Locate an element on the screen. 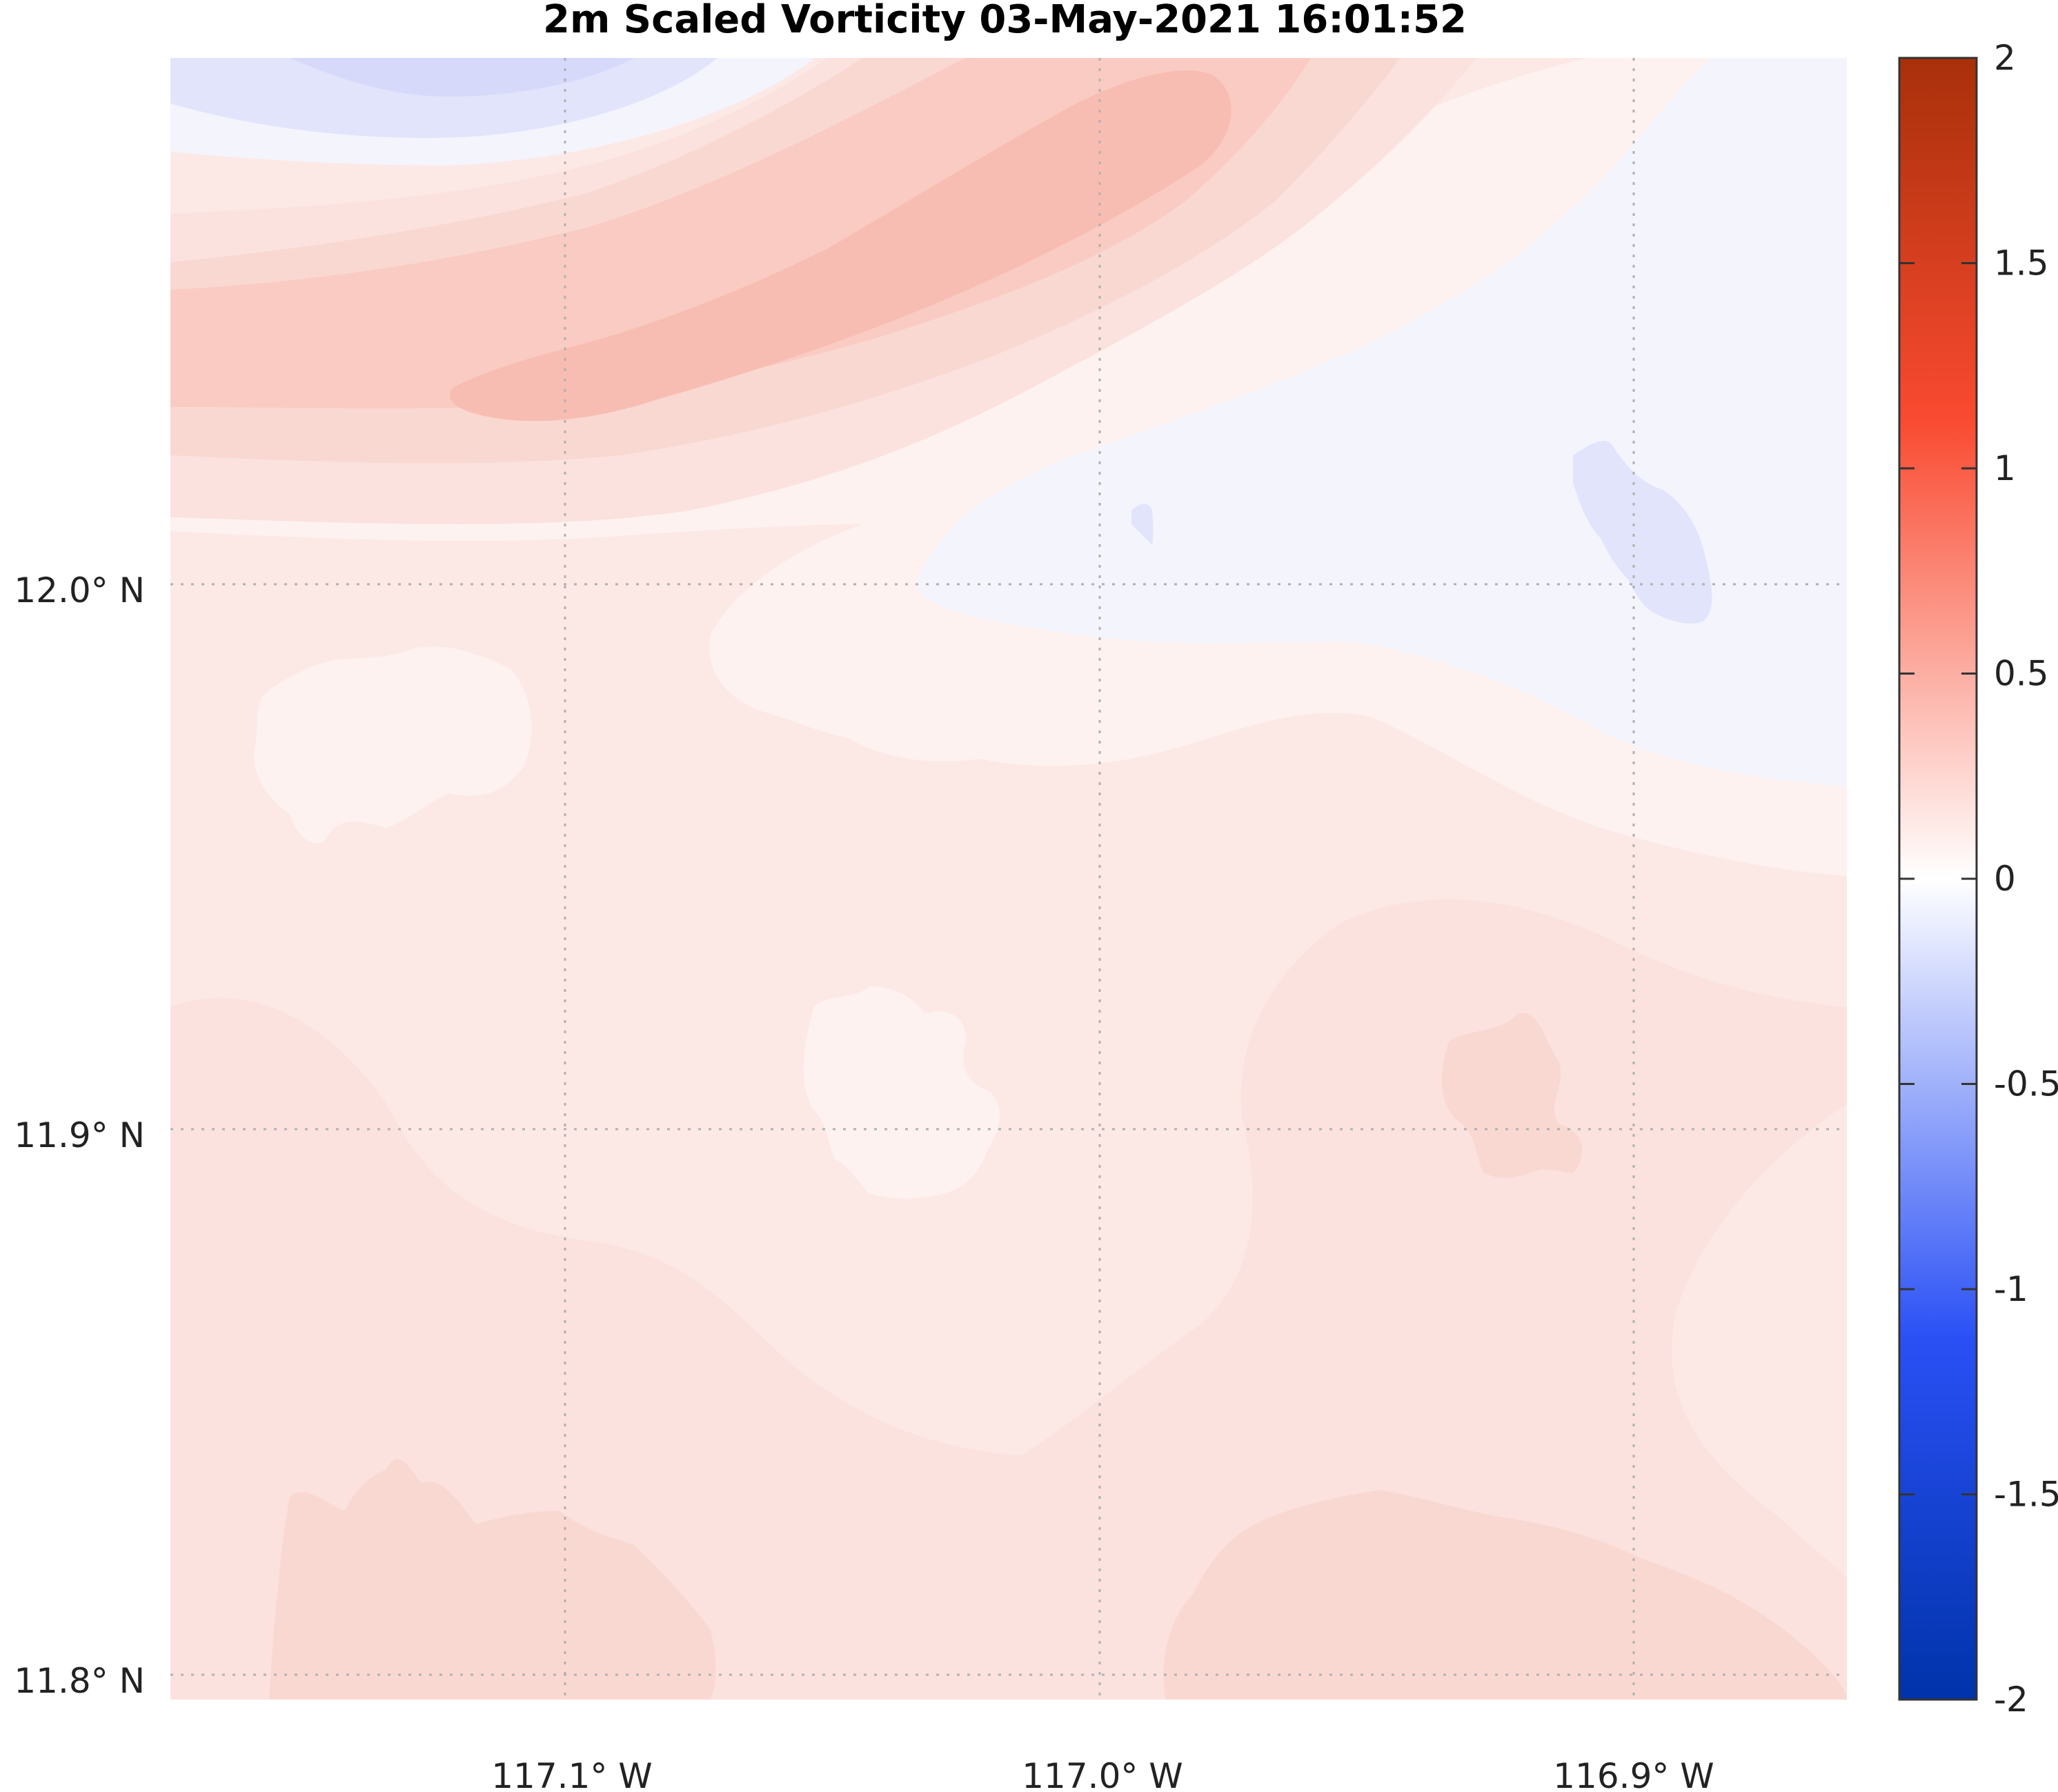 The width and height of the screenshot is (2058, 1792). colorbar-ticks is located at coordinates (1938, 879).